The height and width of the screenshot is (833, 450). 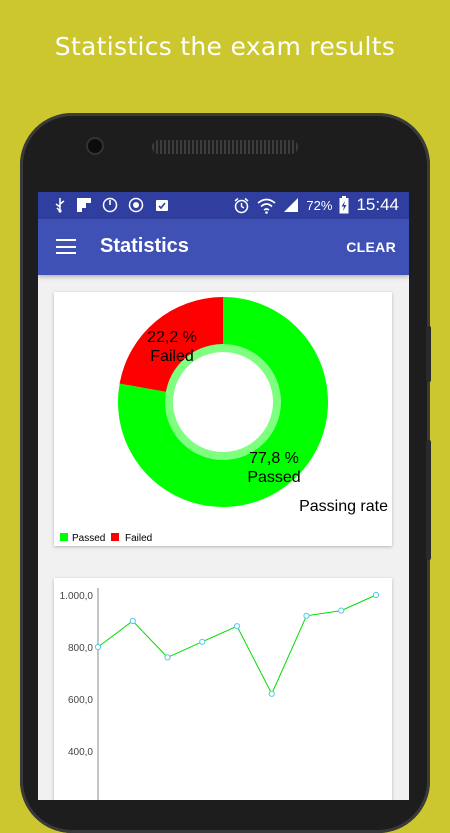 I want to click on battery-percent: 72%, so click(x=319, y=205).